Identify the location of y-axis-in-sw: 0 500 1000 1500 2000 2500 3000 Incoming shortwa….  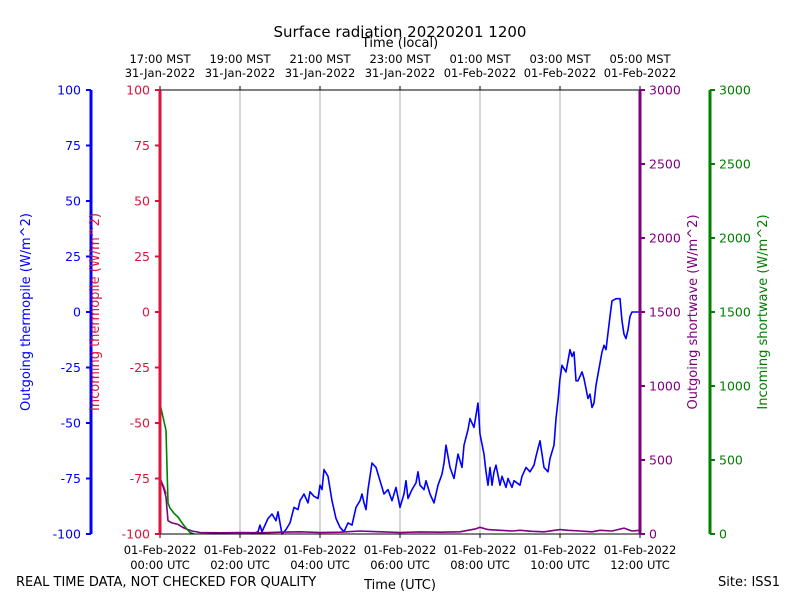
(739, 312).